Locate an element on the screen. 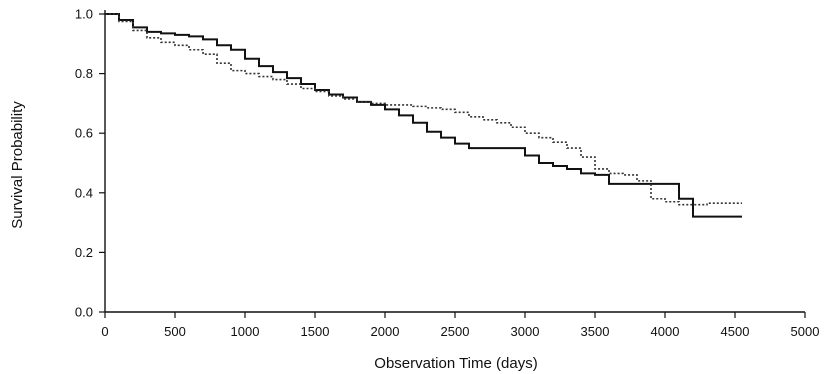 Image resolution: width=839 pixels, height=374 pixels. x-tick-label: 1500 is located at coordinates (315, 331).